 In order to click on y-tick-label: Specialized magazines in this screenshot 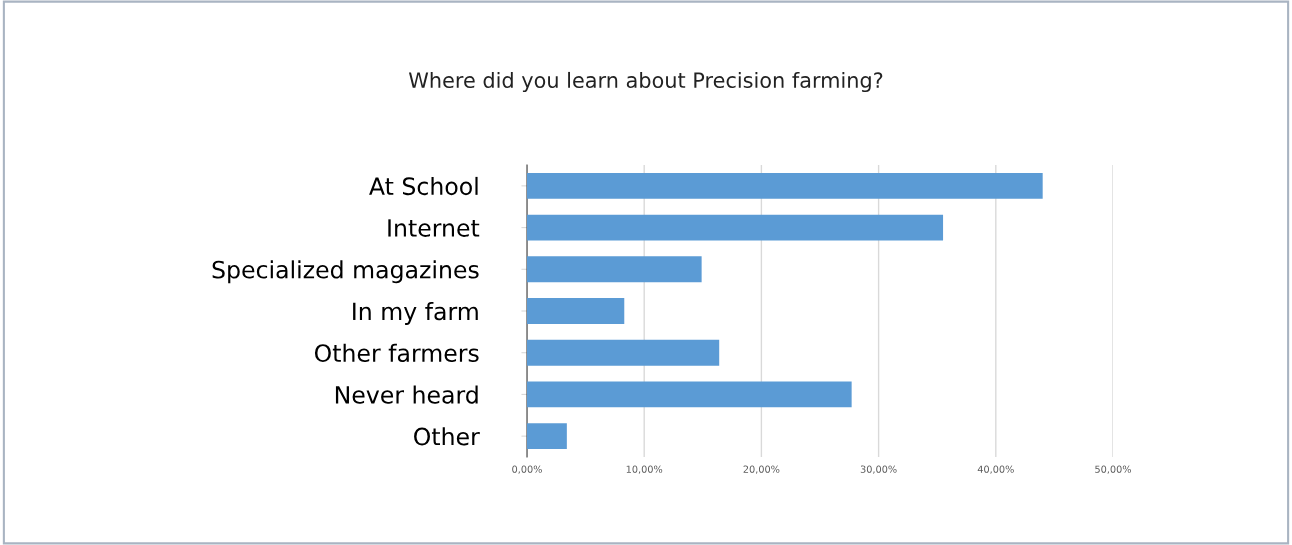, I will do `click(345, 272)`.